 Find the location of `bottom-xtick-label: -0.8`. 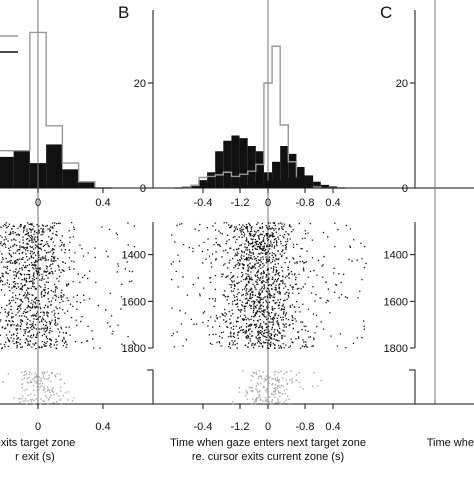

bottom-xtick-label: -0.8 is located at coordinates (305, 427).